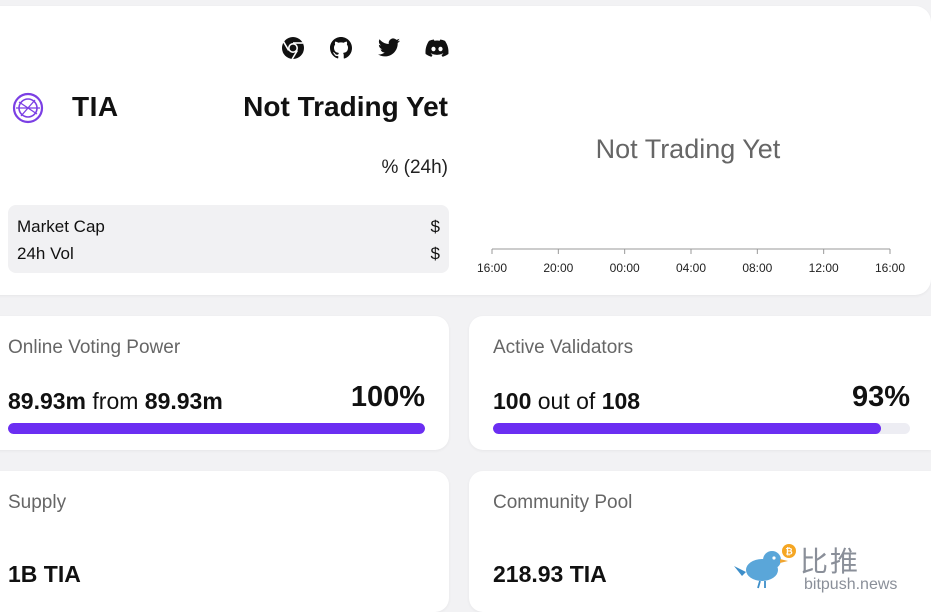 This screenshot has height=612, width=931. I want to click on voting-power-percent: 100%, so click(387, 397).